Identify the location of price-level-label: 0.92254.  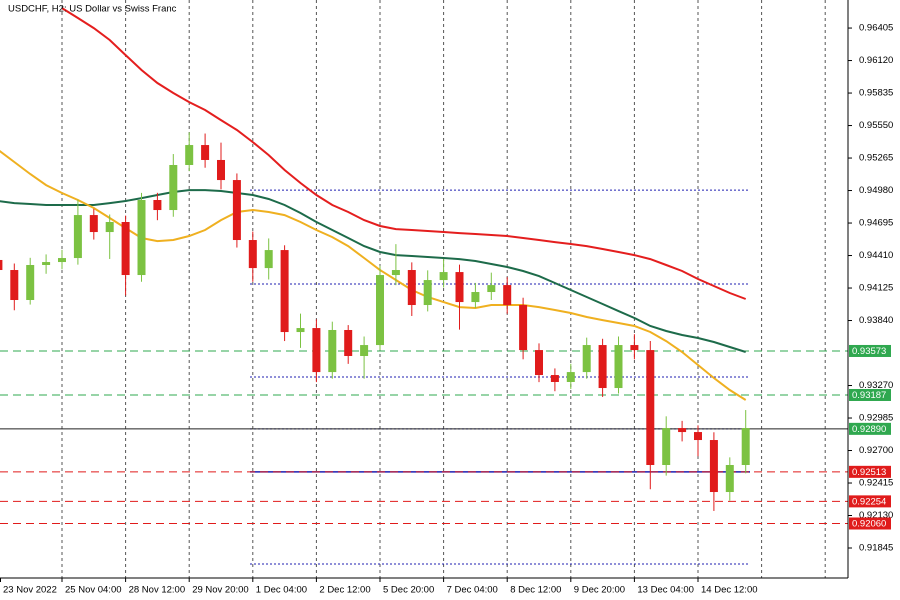
(869, 501).